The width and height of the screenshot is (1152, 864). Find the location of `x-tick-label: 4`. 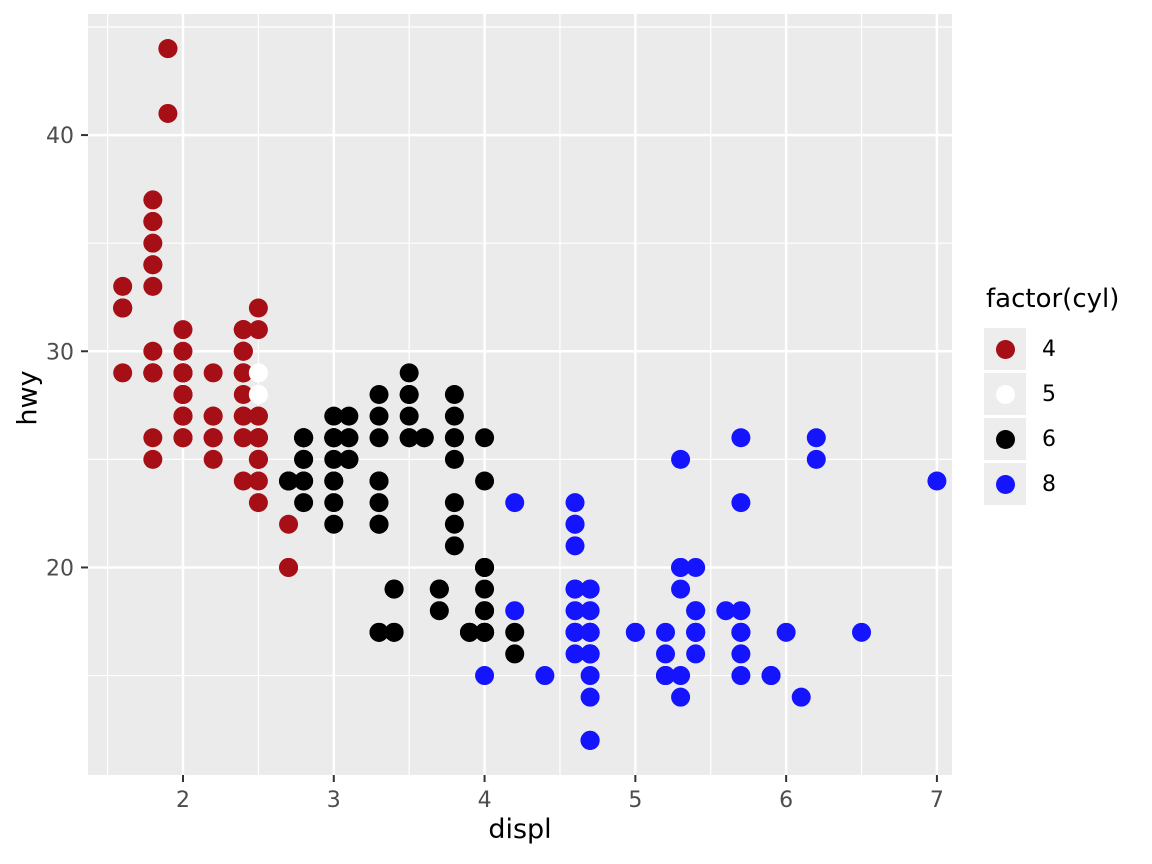

x-tick-label: 4 is located at coordinates (485, 800).